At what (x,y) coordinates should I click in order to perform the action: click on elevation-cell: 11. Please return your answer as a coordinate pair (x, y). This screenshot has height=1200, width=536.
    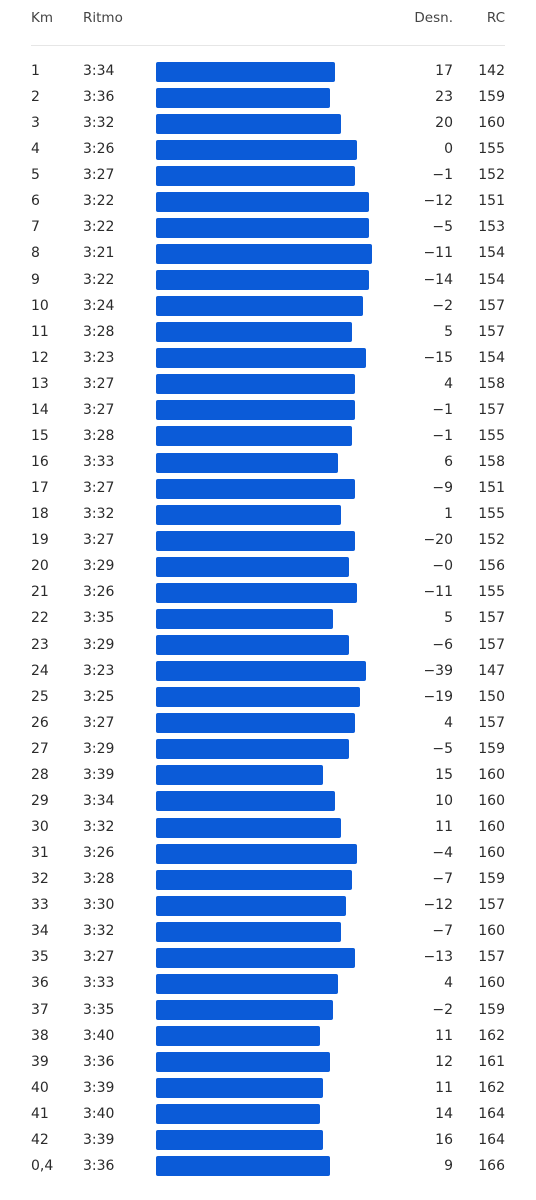
    Looking at the image, I should click on (444, 827).